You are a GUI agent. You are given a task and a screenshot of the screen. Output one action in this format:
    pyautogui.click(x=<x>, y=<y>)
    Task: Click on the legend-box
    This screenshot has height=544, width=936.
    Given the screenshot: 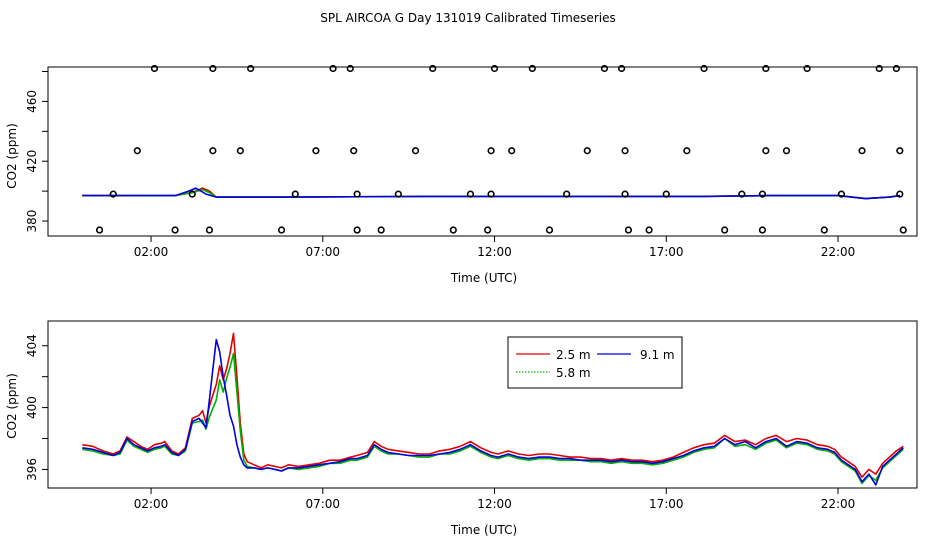 What is the action you would take?
    pyautogui.click(x=595, y=362)
    